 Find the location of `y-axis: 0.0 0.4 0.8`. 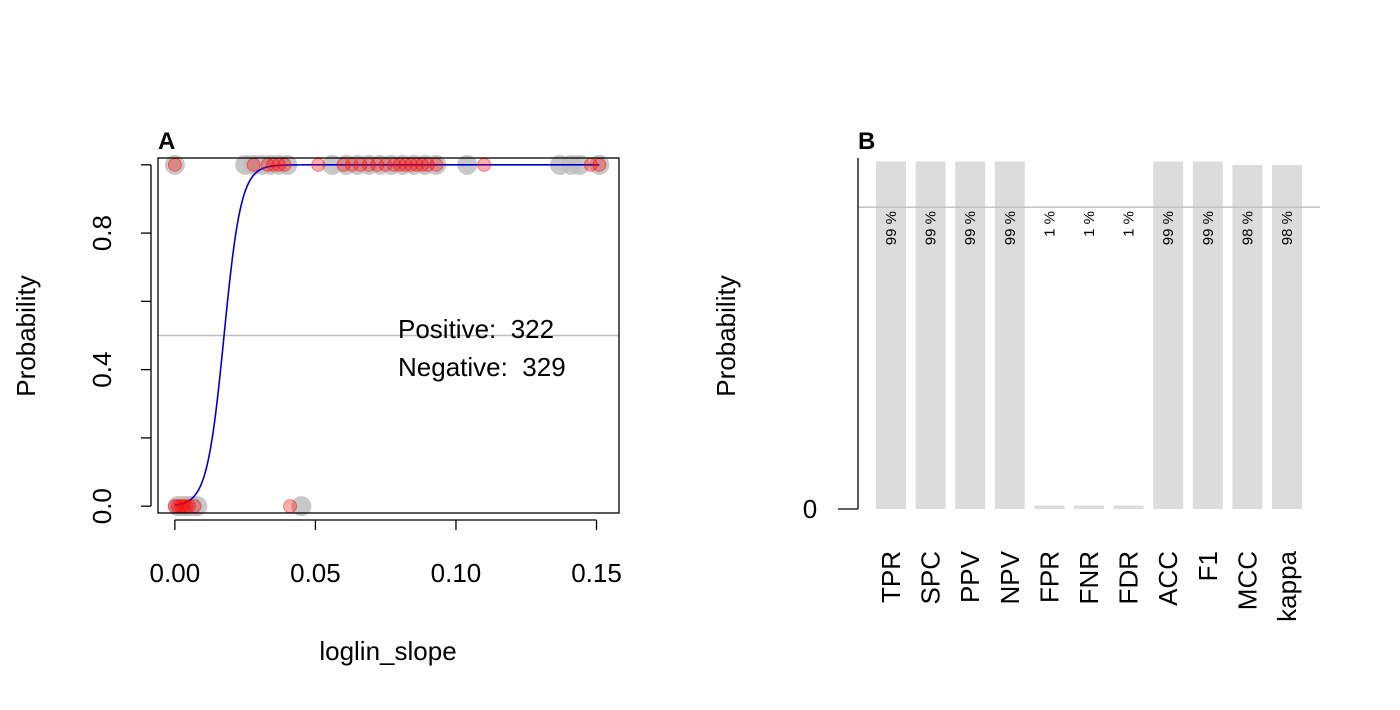

y-axis: 0.0 0.4 0.8 is located at coordinates (119, 344).